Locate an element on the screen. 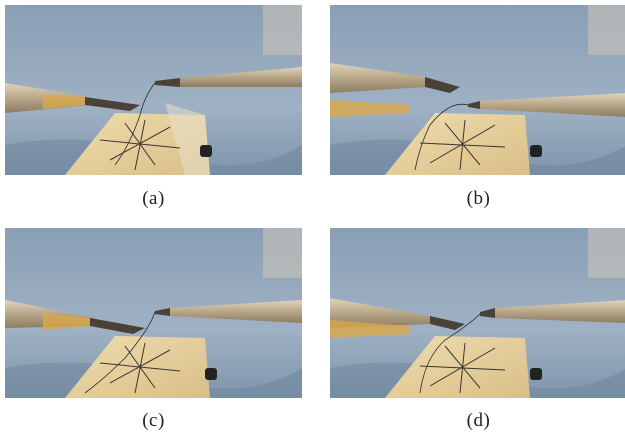 This screenshot has width=625, height=437. caption-d: (d) is located at coordinates (478, 420).